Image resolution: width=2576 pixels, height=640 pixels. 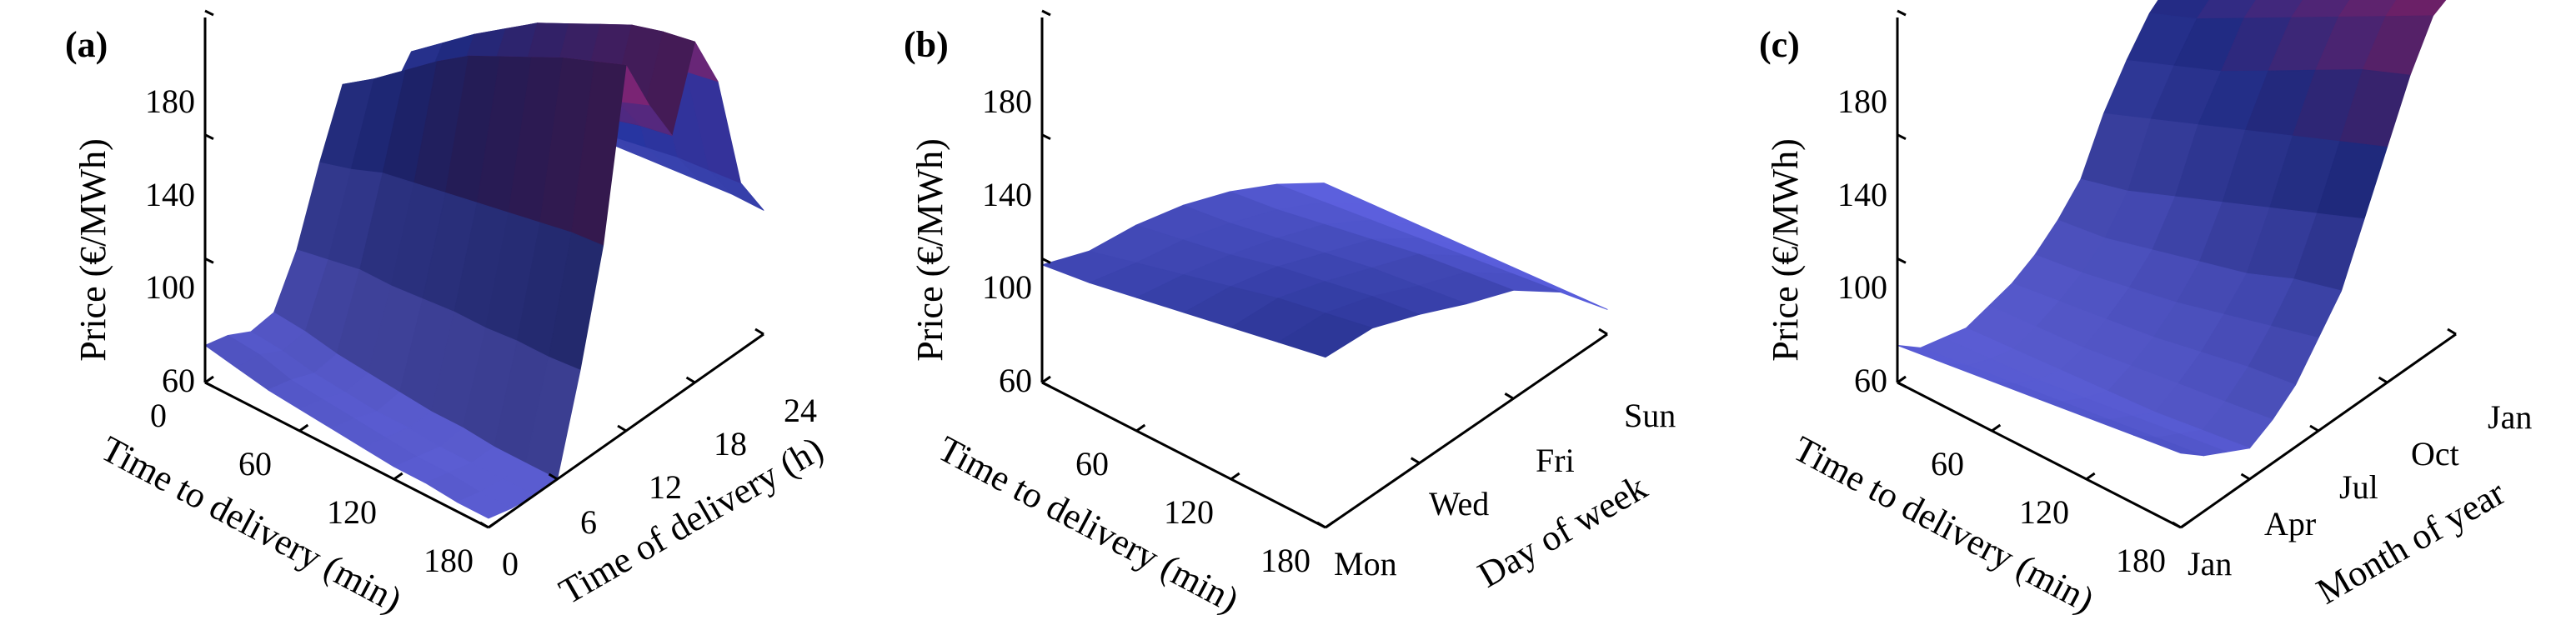 What do you see at coordinates (1285, 560) in the screenshot?
I see `x-tick-b-180: 180` at bounding box center [1285, 560].